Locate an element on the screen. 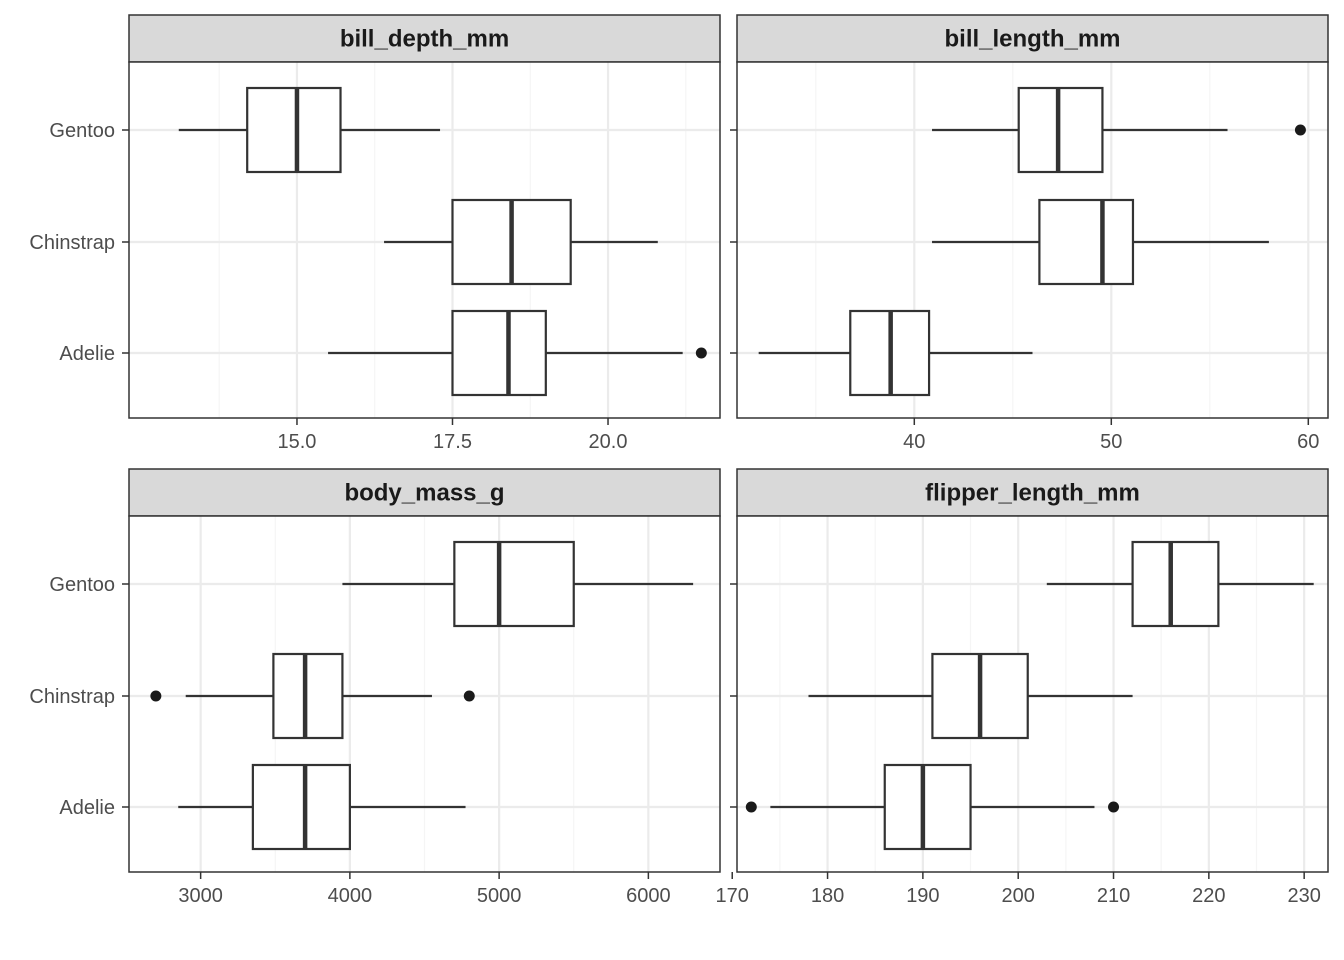 The image size is (1344, 960). x-tick-label: 180 is located at coordinates (827, 896).